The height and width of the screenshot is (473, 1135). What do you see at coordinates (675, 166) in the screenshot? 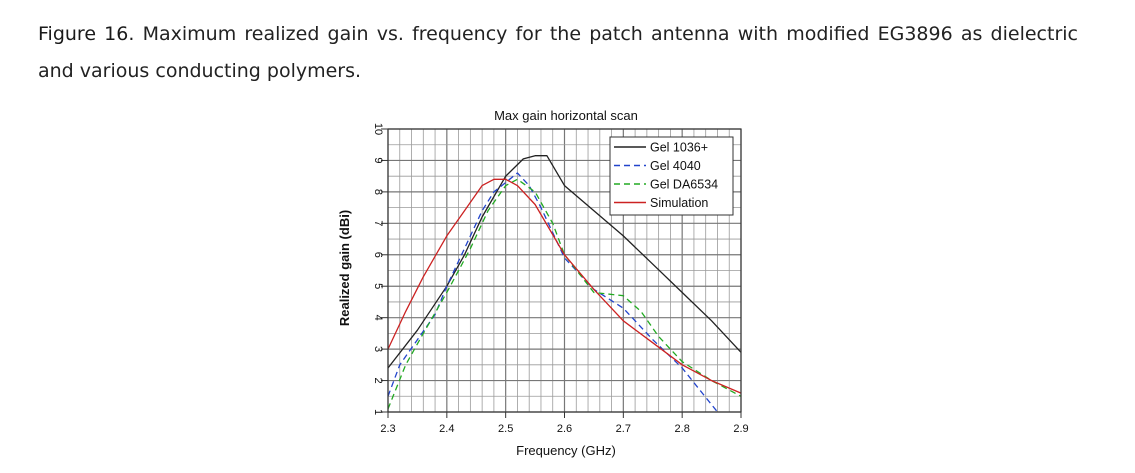
I see `legend-label: Gel 4040` at bounding box center [675, 166].